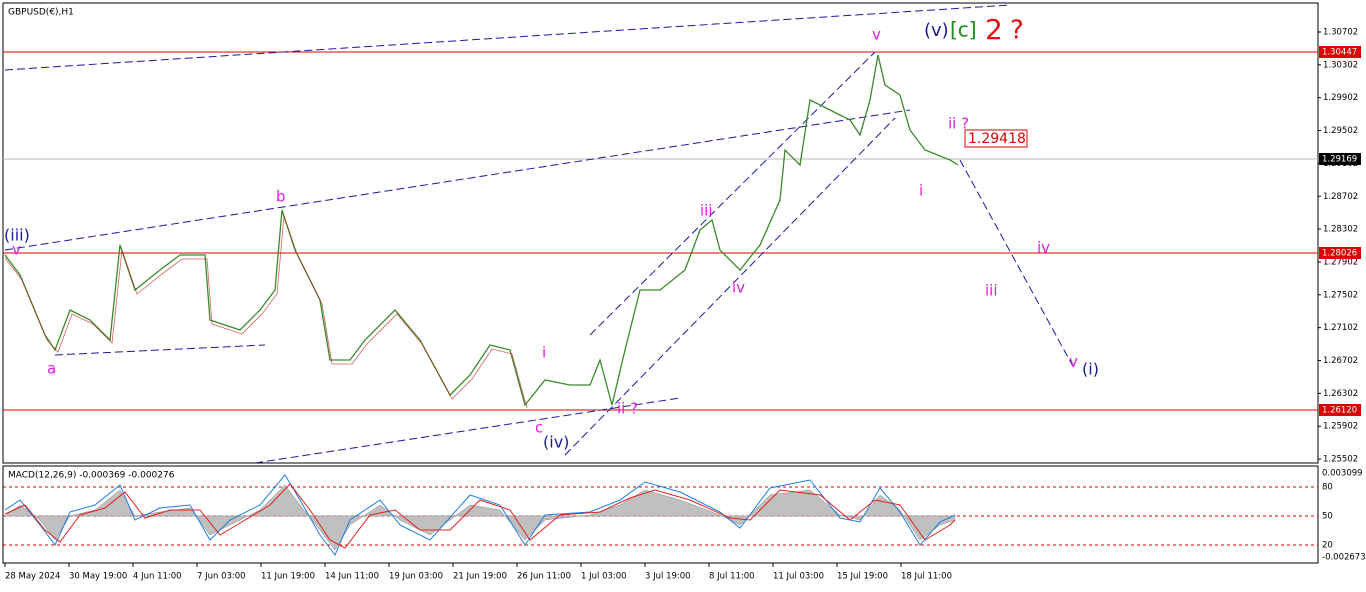 This screenshot has width=1366, height=592. What do you see at coordinates (157, 577) in the screenshot?
I see `date-label: 4 Jun 11:00` at bounding box center [157, 577].